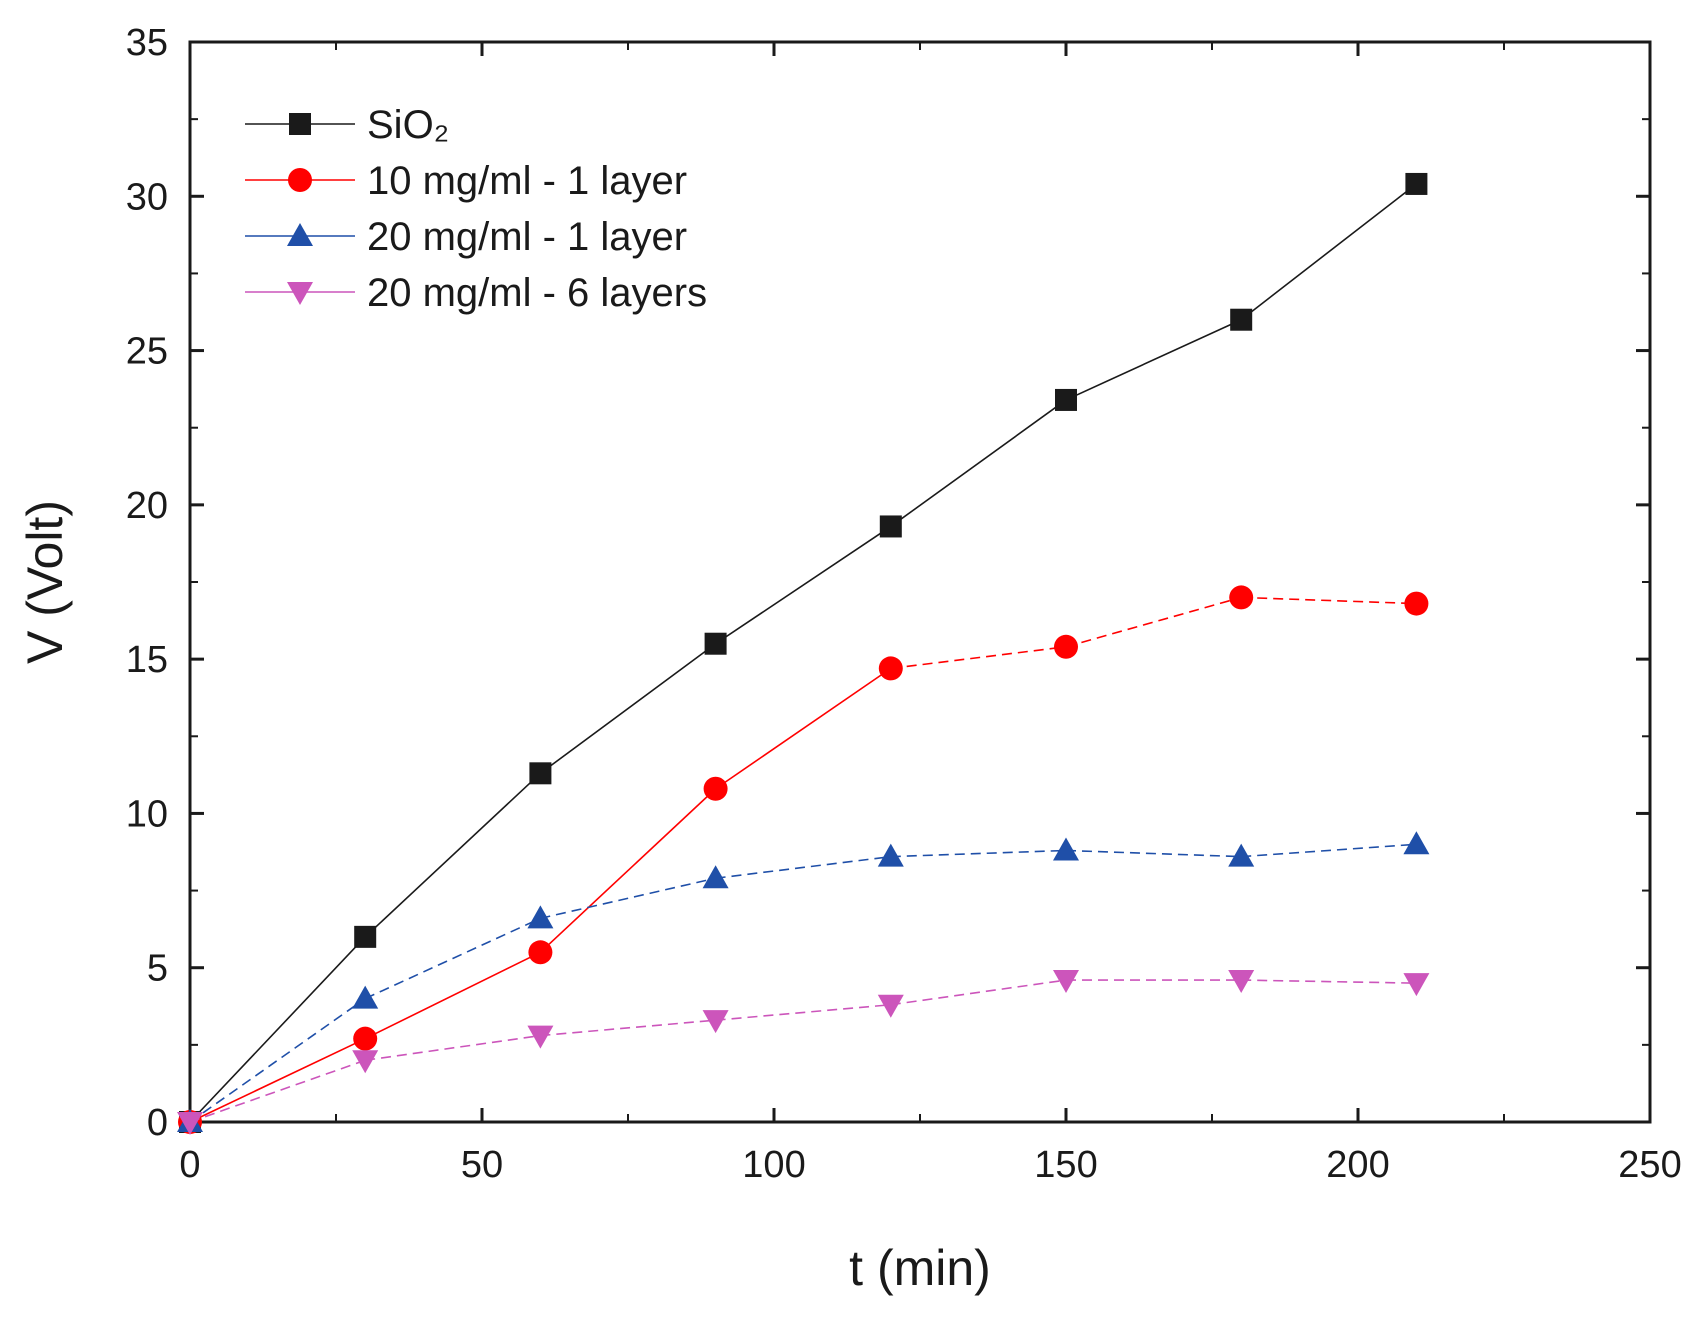 Image resolution: width=1703 pixels, height=1320 pixels. Describe the element at coordinates (1649, 1165) in the screenshot. I see `x-tick-label: 250` at that location.